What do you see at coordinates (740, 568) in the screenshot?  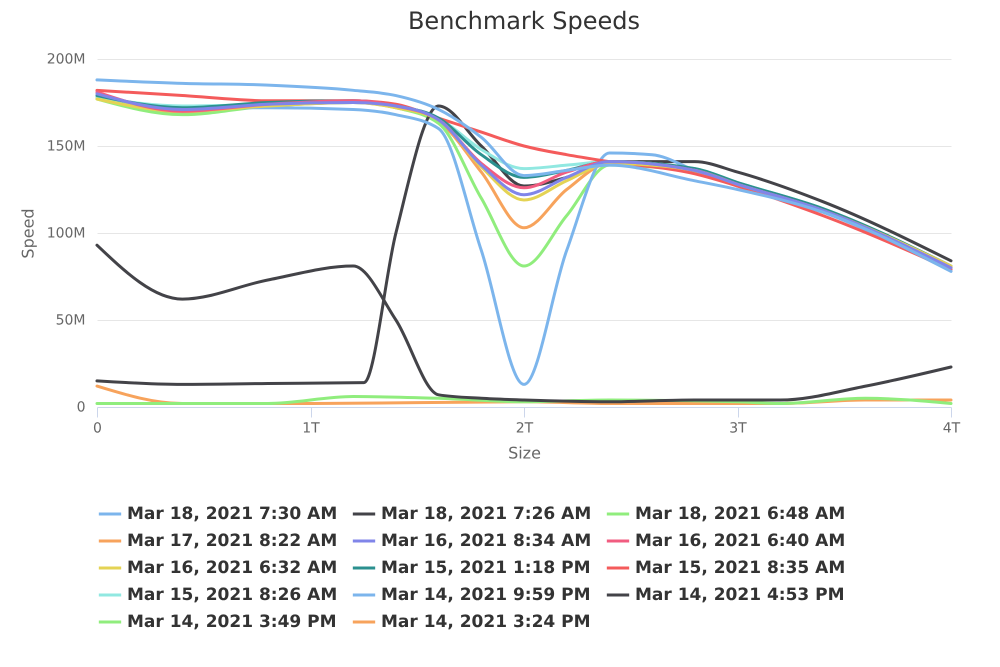 I see `legend-label: Mar 15, 2021 8:35 AM` at bounding box center [740, 568].